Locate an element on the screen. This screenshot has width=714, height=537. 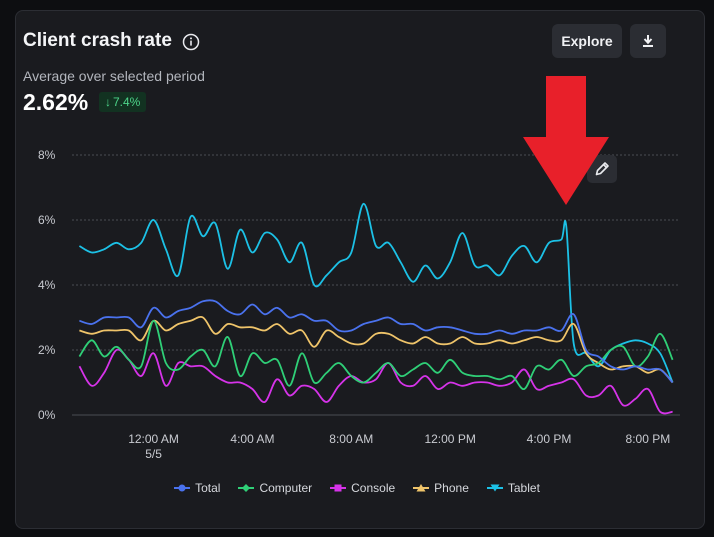
legend-item-console: Console is located at coordinates (362, 488).